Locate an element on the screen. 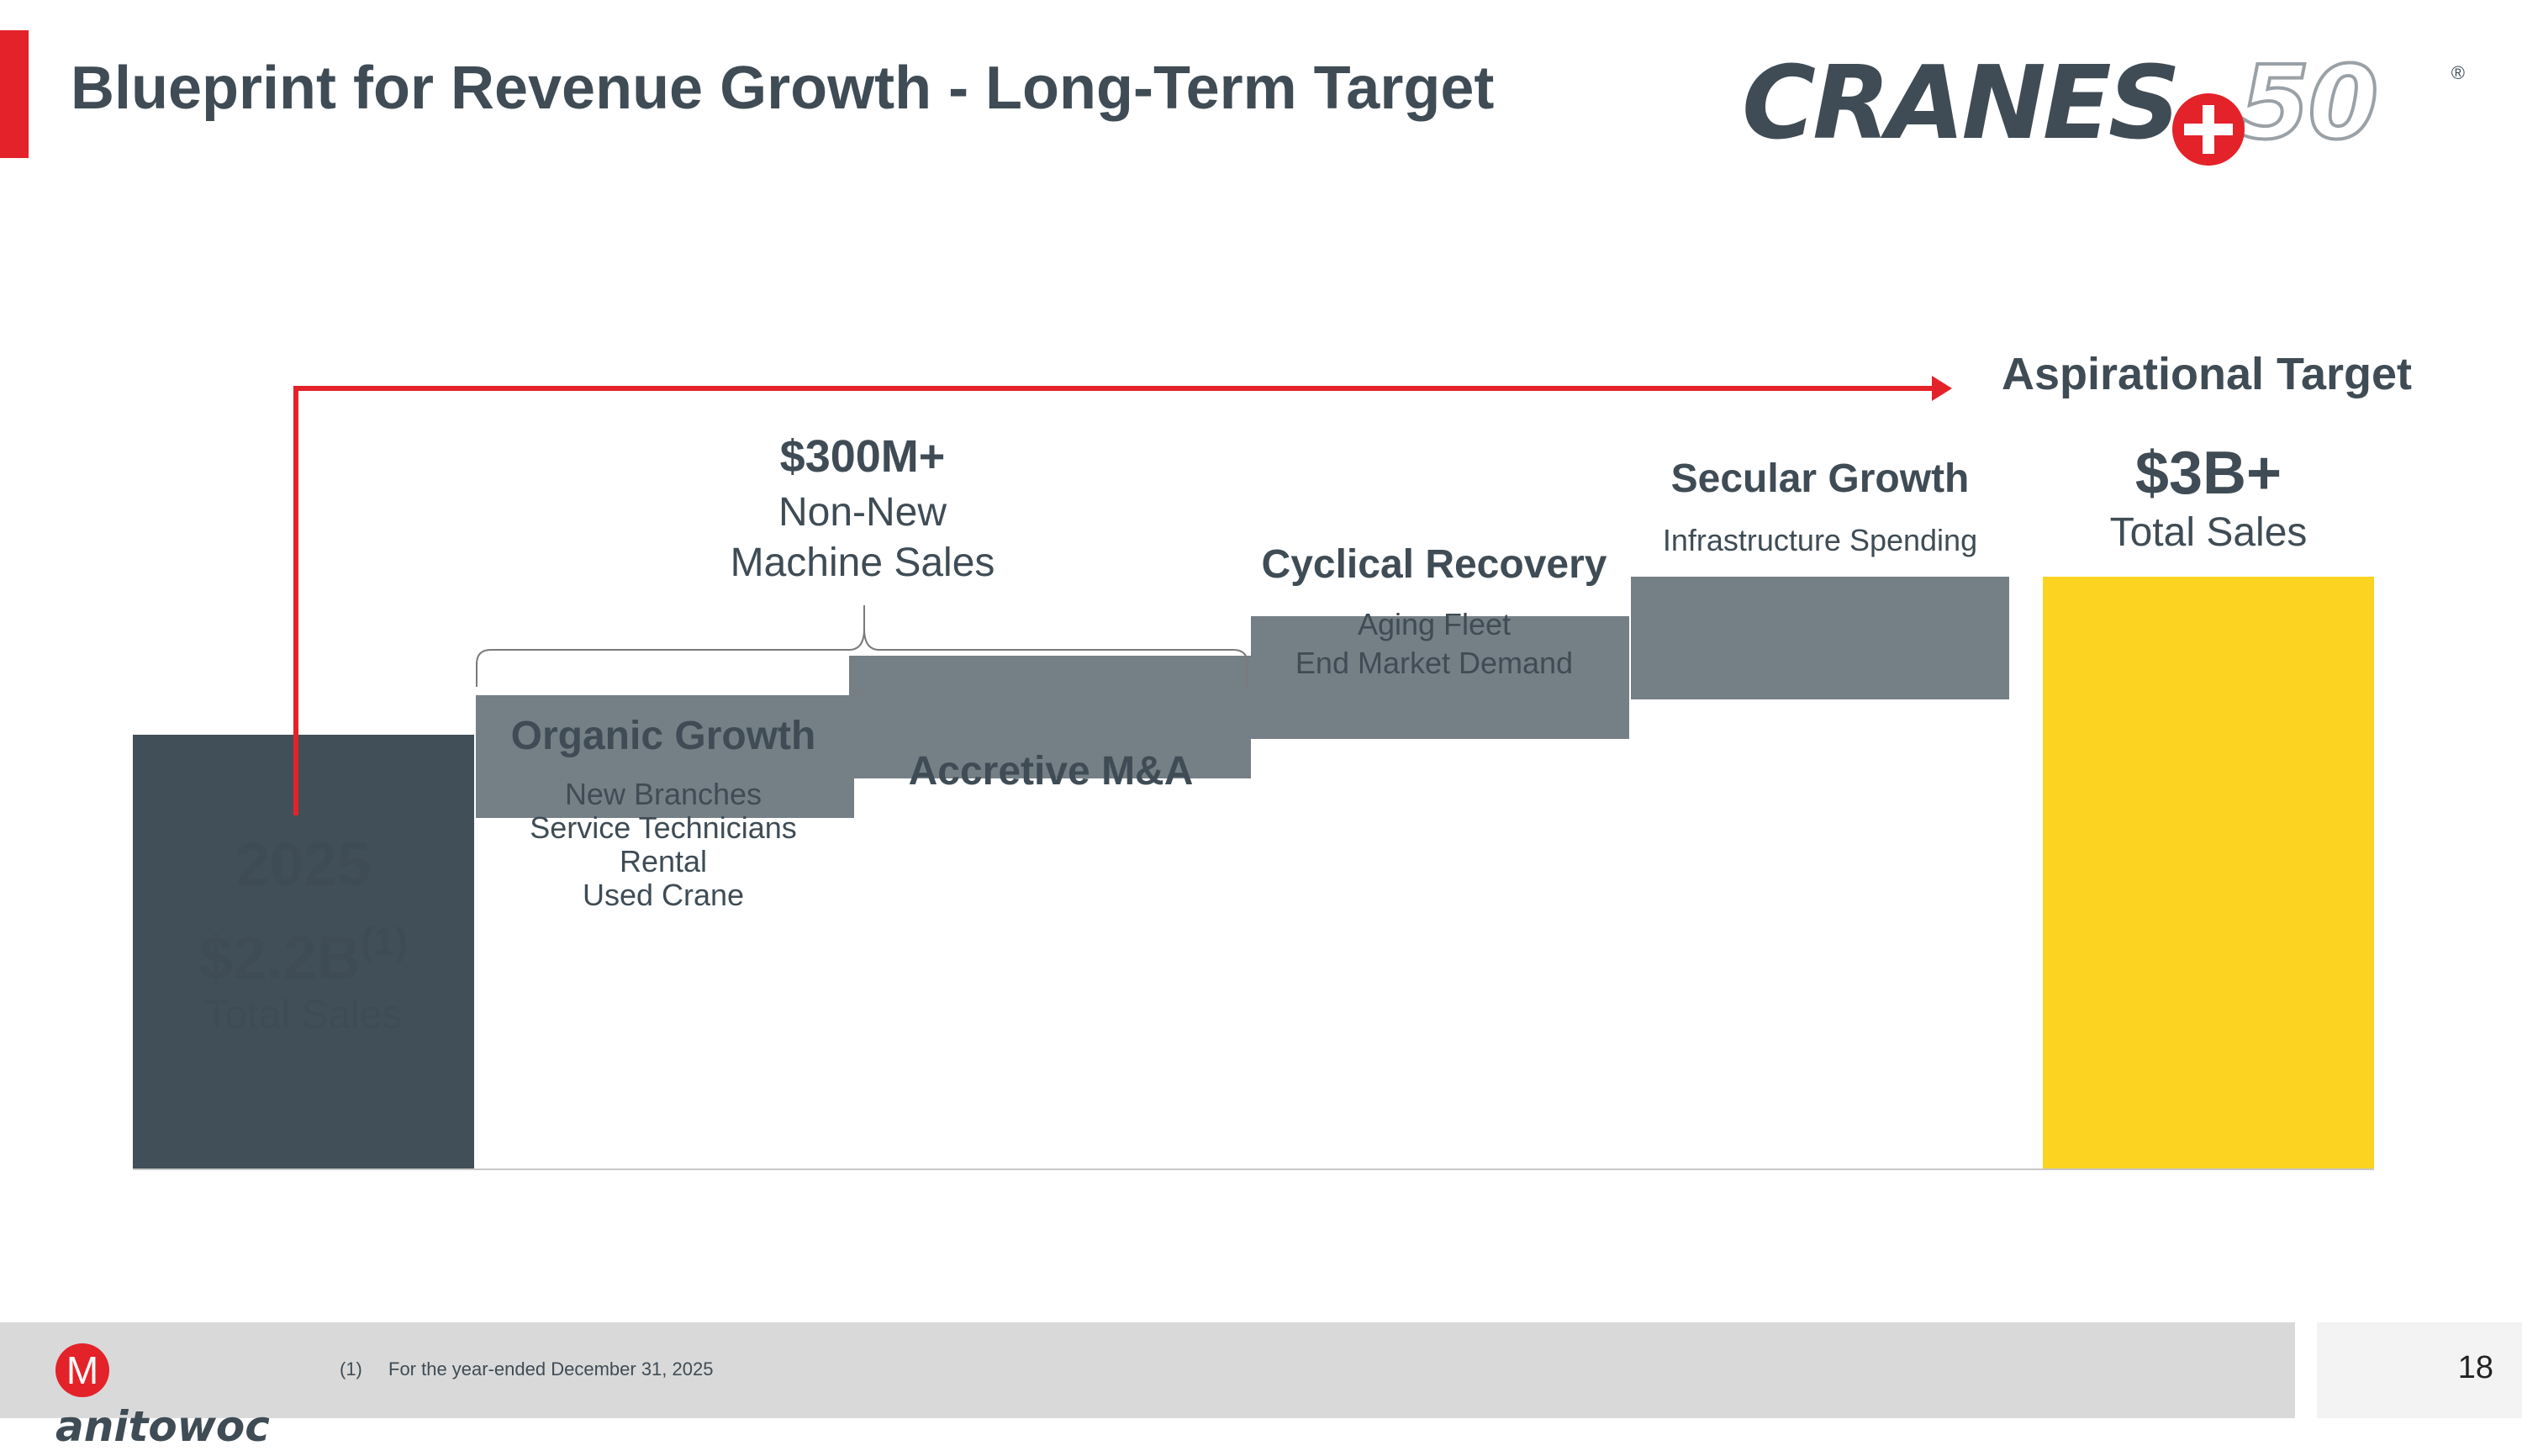  organic-detail-2: Service Technicians is located at coordinates (663, 827).